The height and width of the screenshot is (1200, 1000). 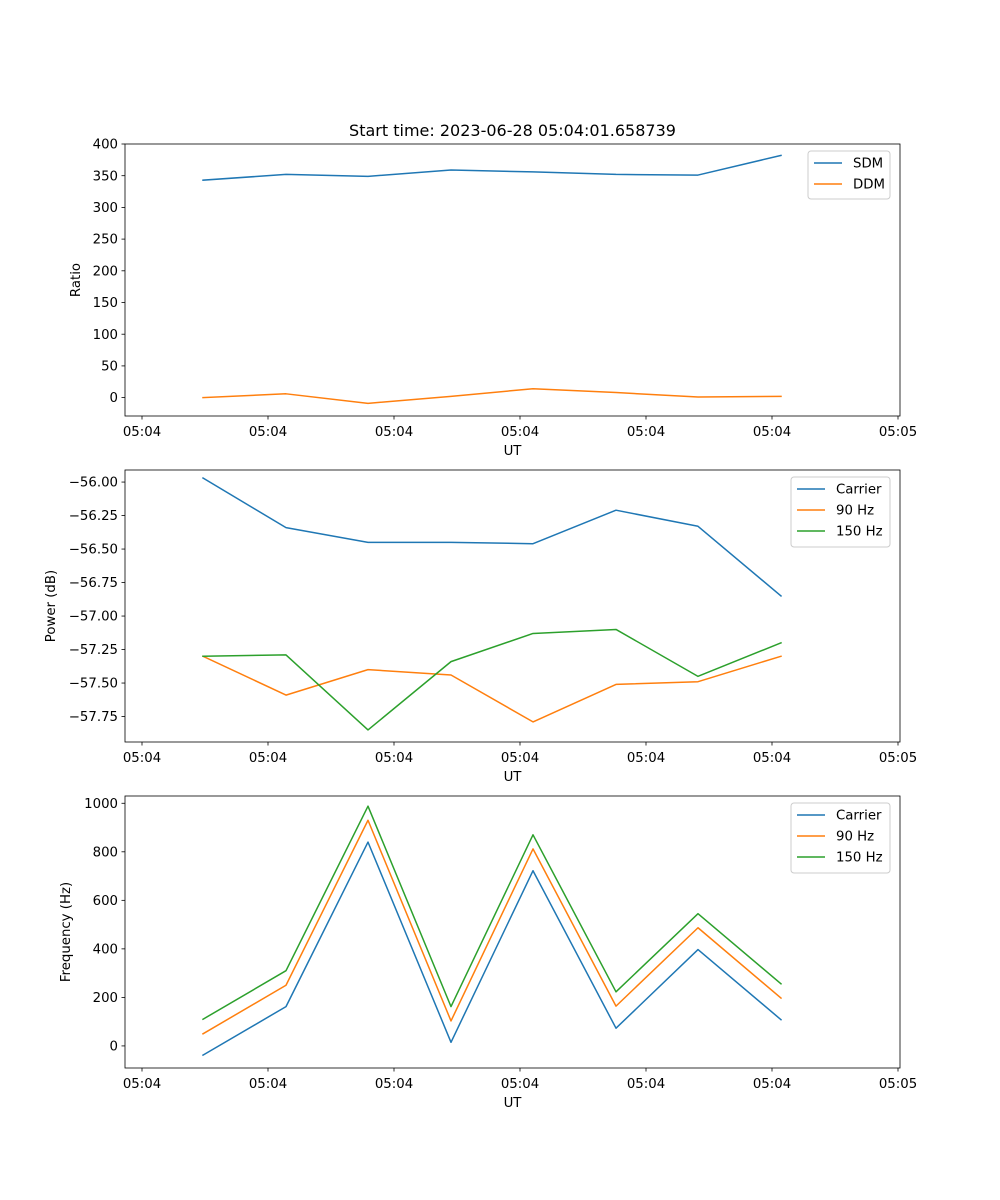 I want to click on y-tick-label: 100, so click(x=105, y=335).